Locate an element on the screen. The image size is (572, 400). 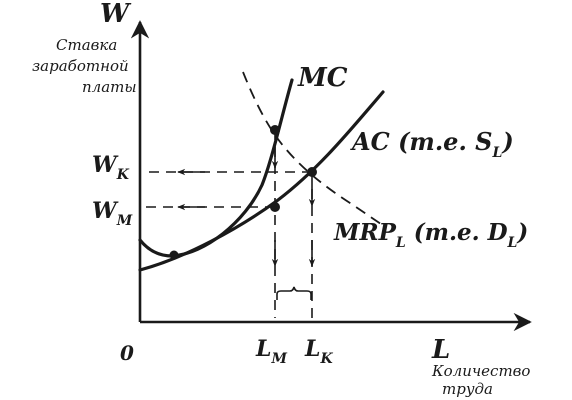
x-axis-symbol: L is located at coordinates (440, 350).